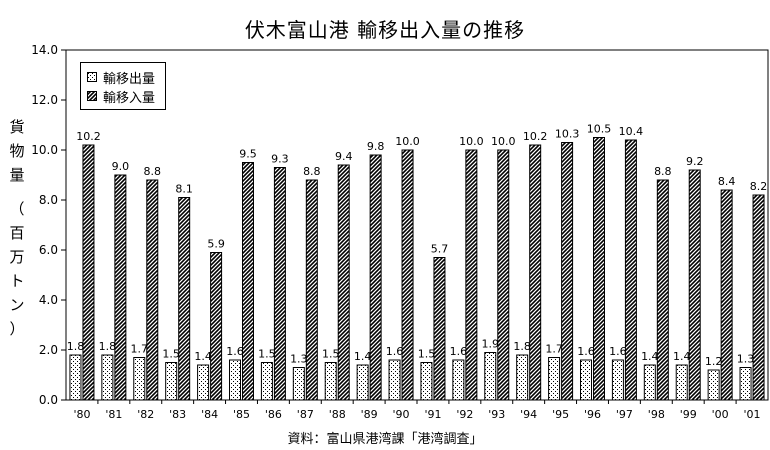  Describe the element at coordinates (631, 131) in the screenshot. I see `bar-import-value-label: 10.4` at that location.